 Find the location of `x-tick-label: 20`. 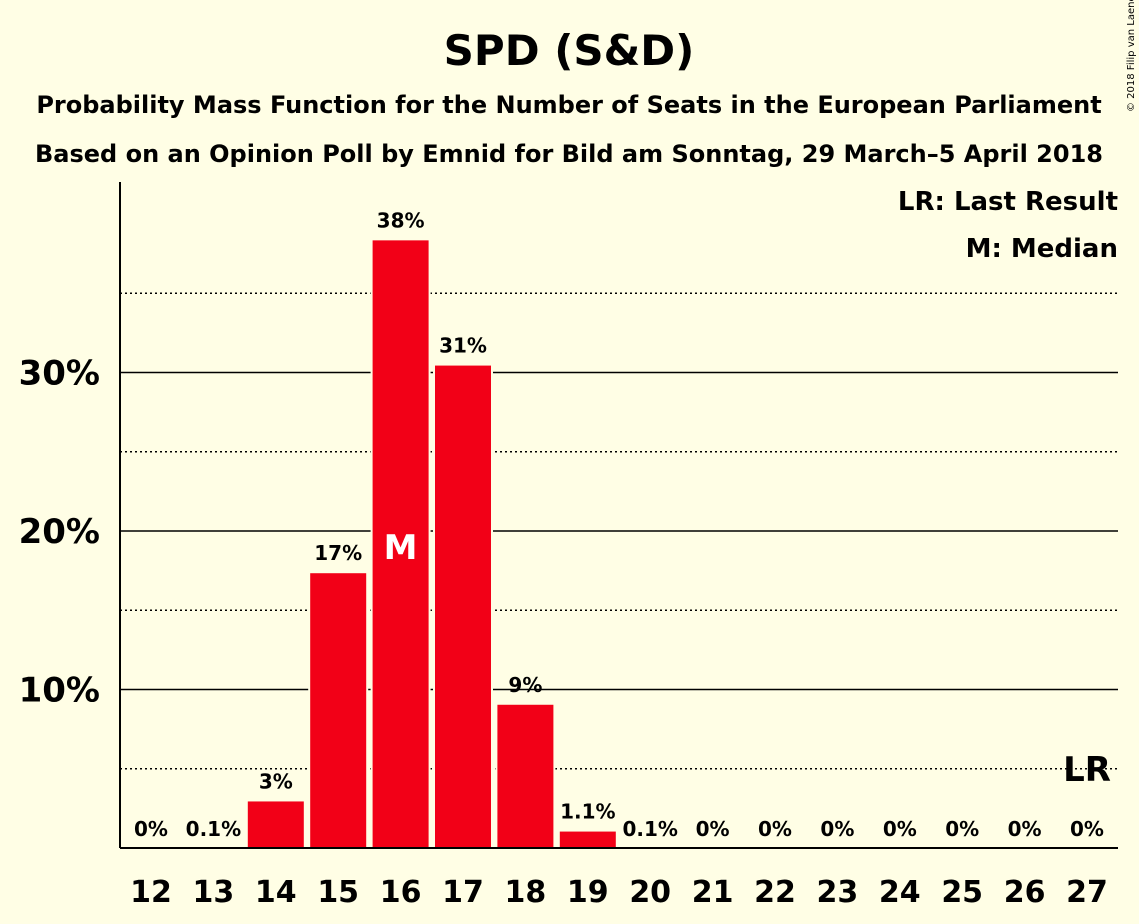

x-tick-label: 20 is located at coordinates (650, 892).